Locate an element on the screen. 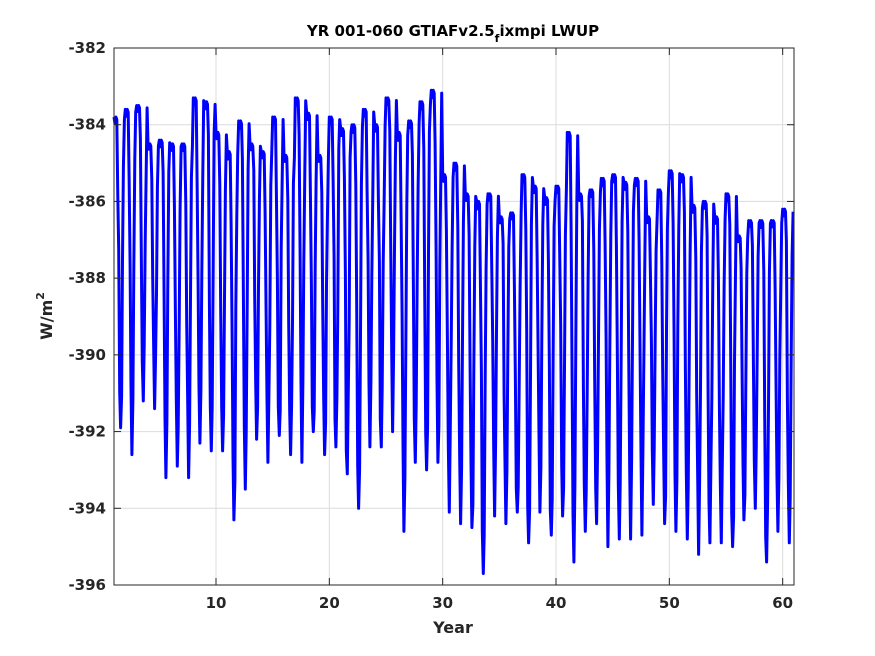 The width and height of the screenshot is (875, 656). y-axis-label-superscript: 2 is located at coordinates (40, 296).